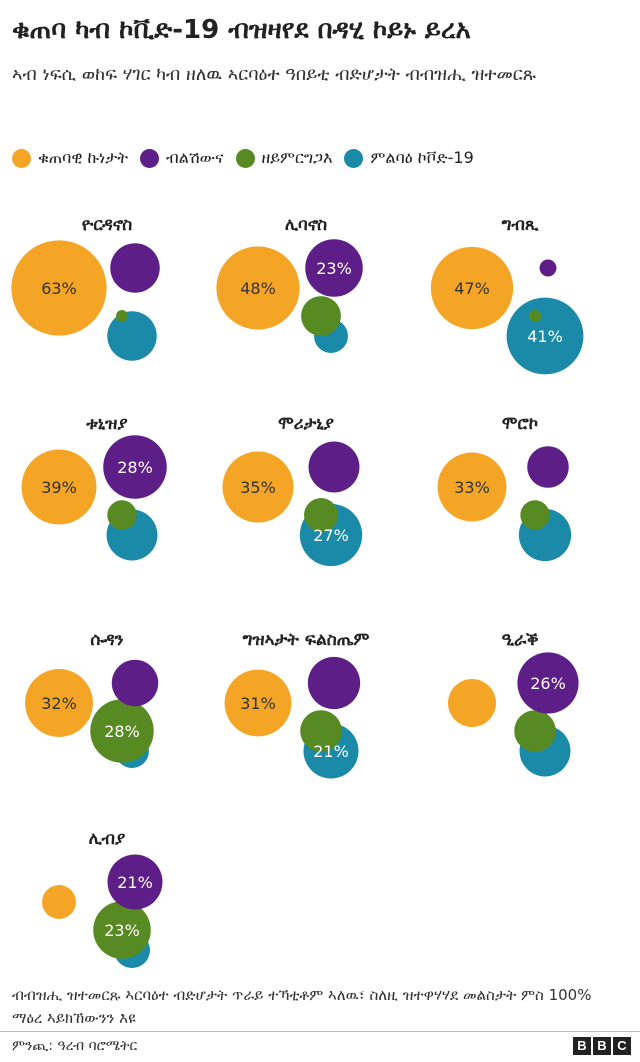  I want to click on country-name: ዮርዳኖስ, so click(107, 225).